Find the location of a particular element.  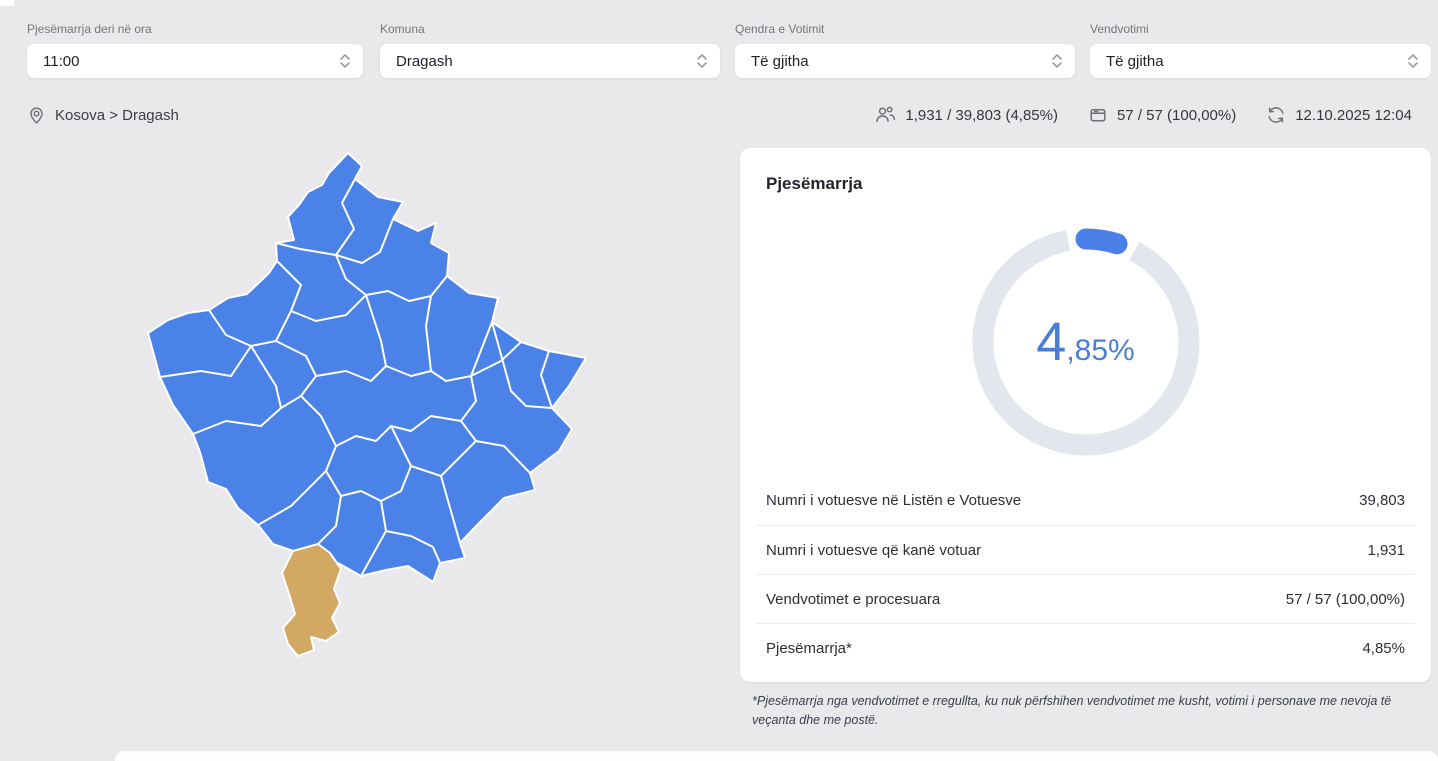

page-edge-sliver is located at coordinates (7, 3).